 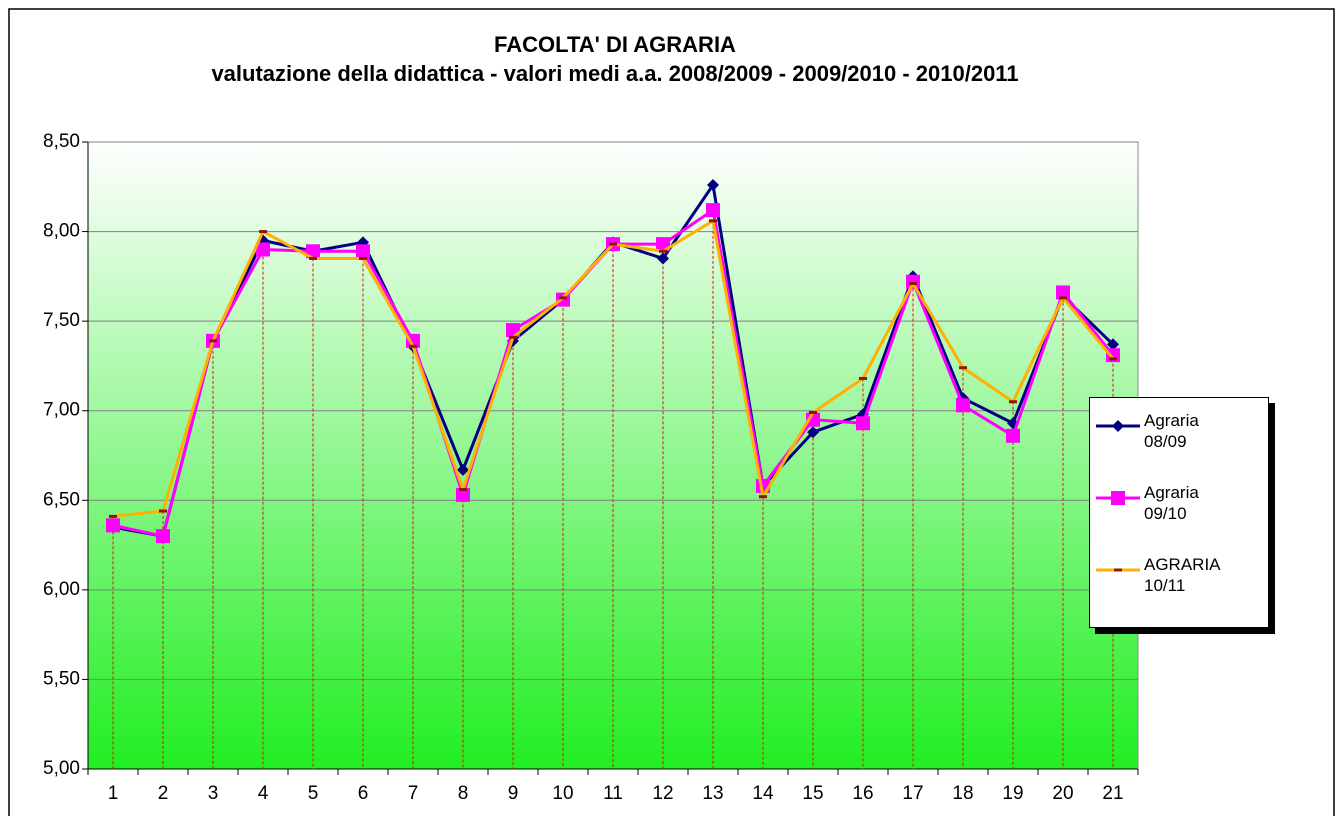 I want to click on y-tick-label: 5,50, so click(x=61, y=678).